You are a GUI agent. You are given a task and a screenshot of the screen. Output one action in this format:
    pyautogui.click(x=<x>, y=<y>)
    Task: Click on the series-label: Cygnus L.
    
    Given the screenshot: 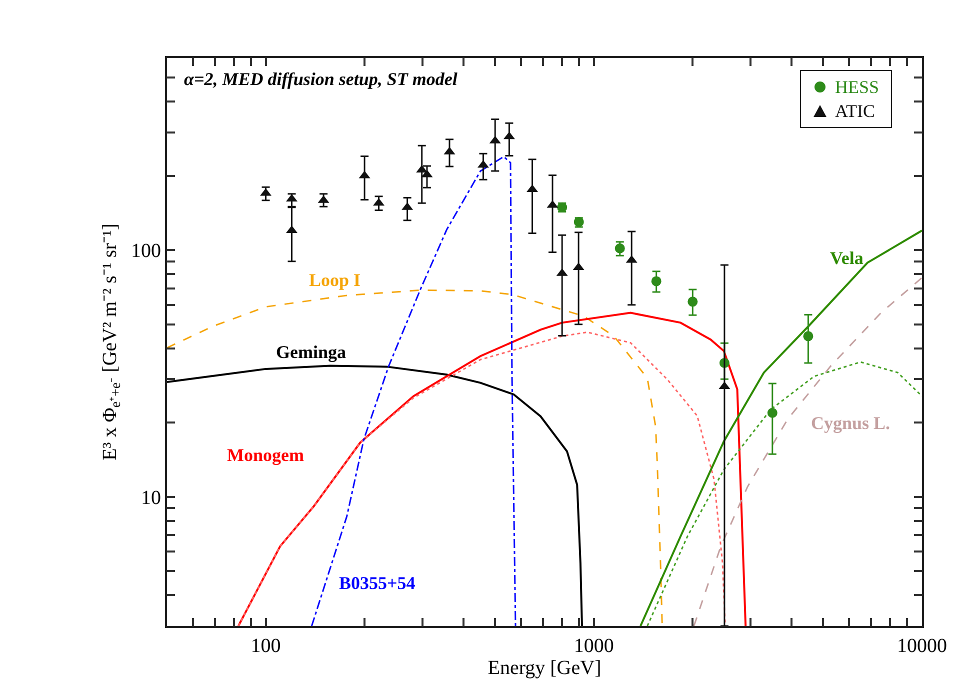 What is the action you would take?
    pyautogui.click(x=850, y=423)
    